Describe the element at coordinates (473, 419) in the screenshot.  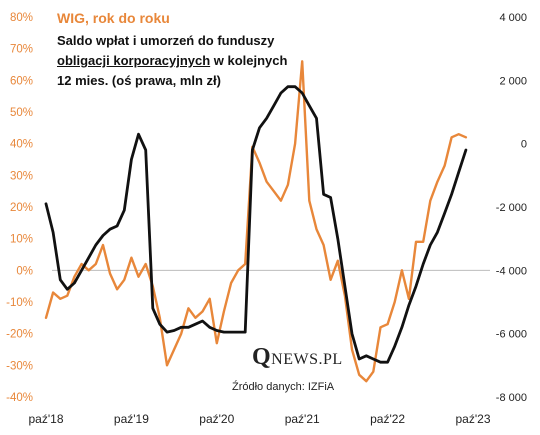
I see `x-tick-label: paź'23` at that location.